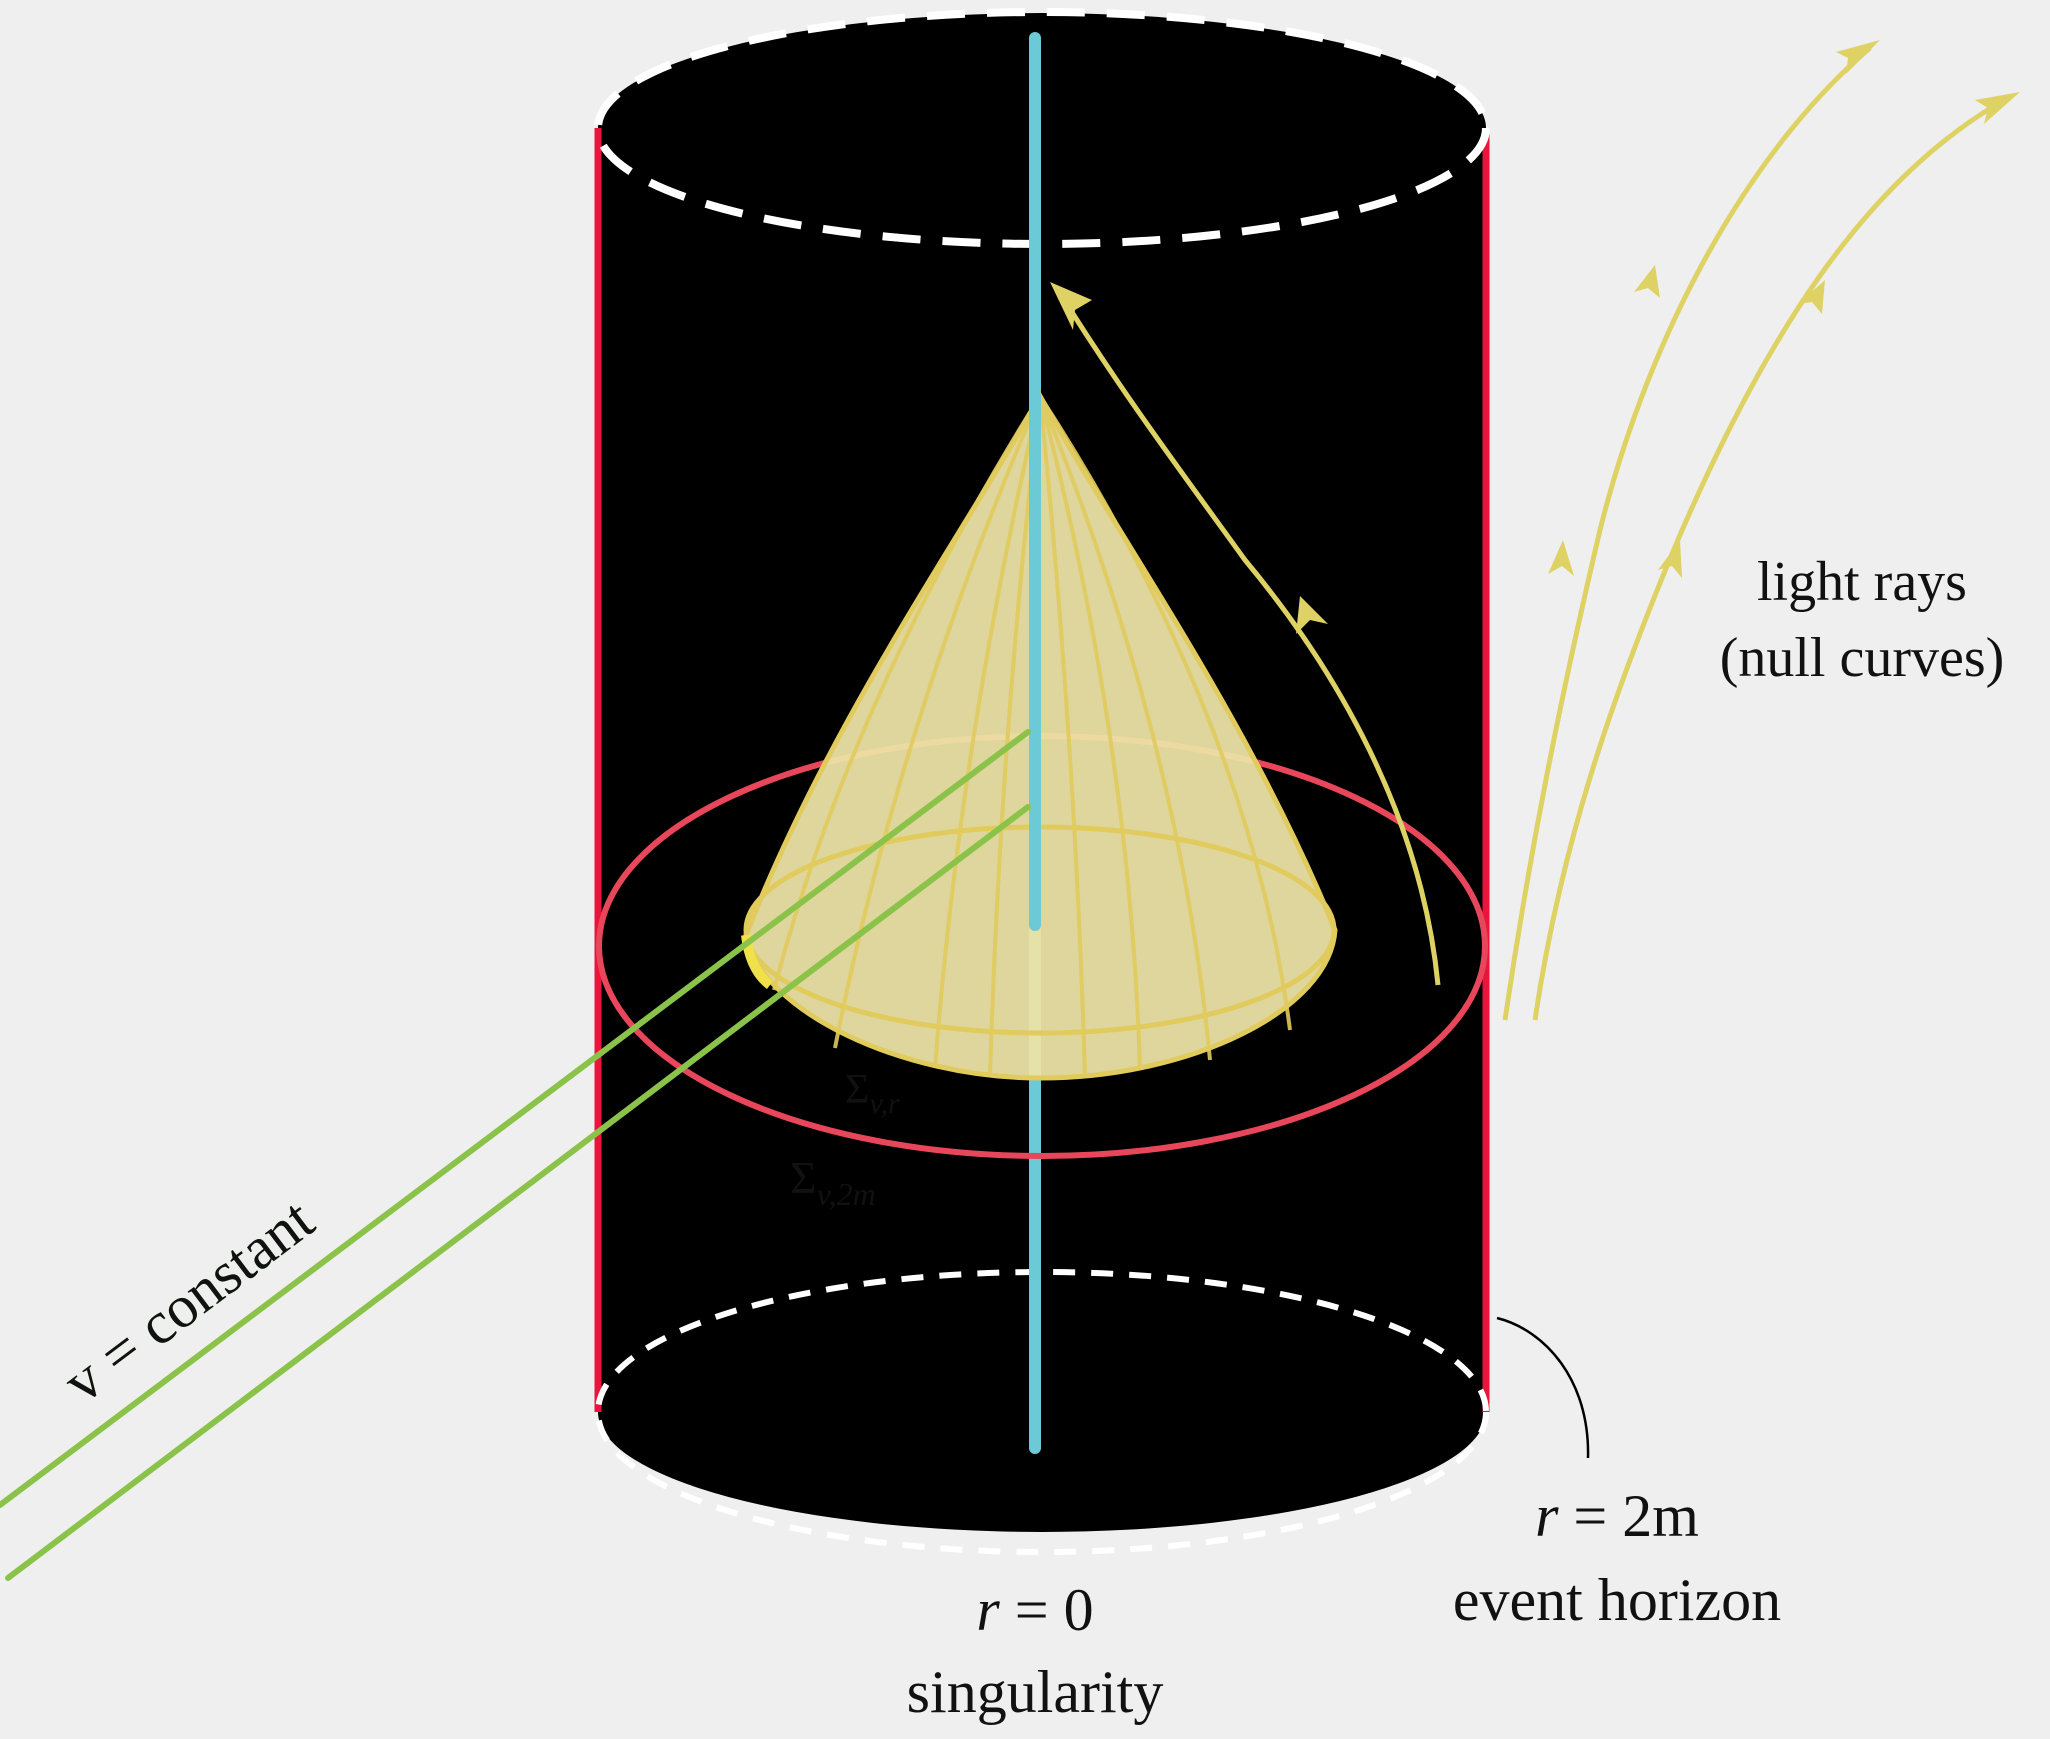  I want to click on sigma-vr-label: Σv,r, so click(872, 1093).